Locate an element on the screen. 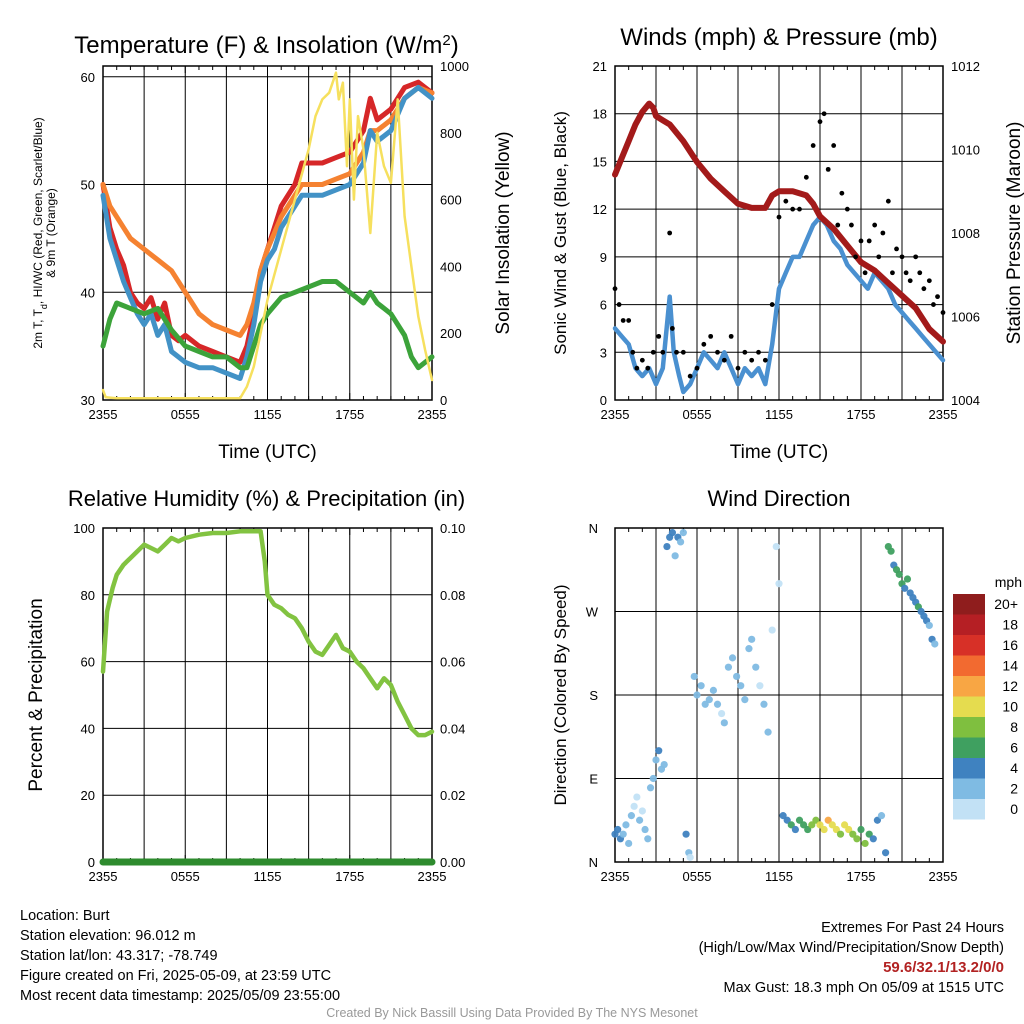  legend-label: 8 is located at coordinates (1014, 727).